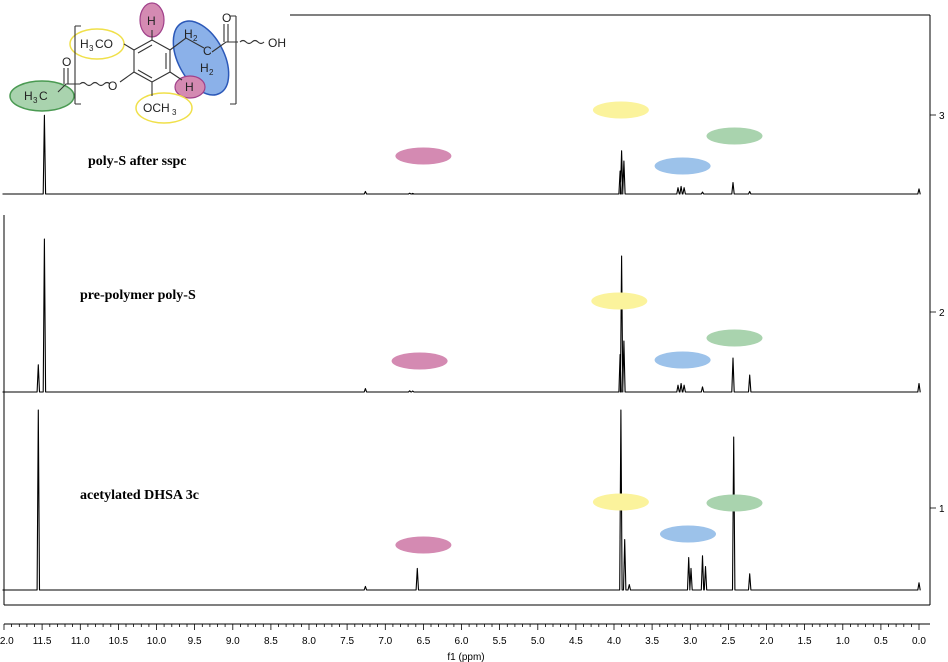  Describe the element at coordinates (7, 641) in the screenshot. I see `x-tick-label: 12.0` at that location.